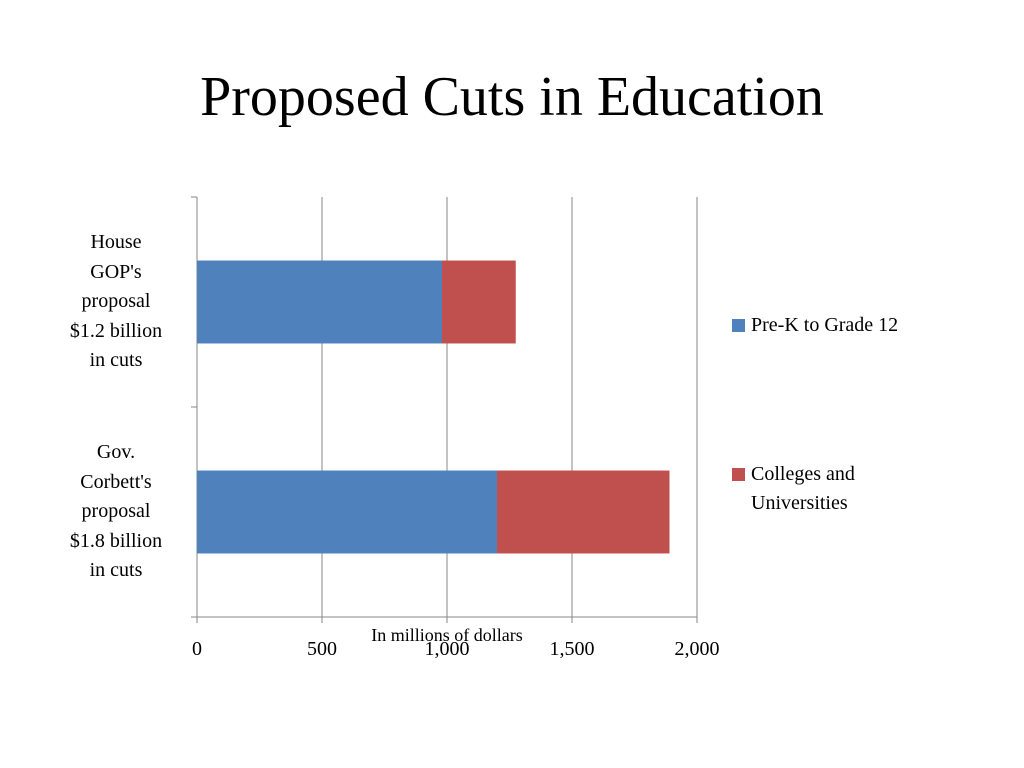 This screenshot has height=768, width=1024. I want to click on x-tick-label-2000: 2,000, so click(697, 649).